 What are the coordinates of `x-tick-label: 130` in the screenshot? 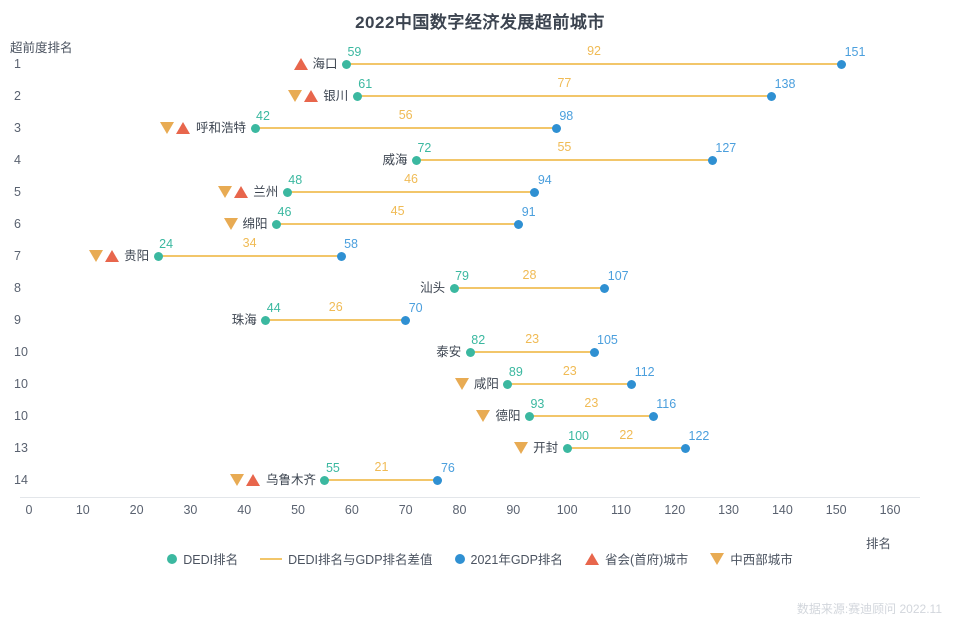 It's located at (728, 510).